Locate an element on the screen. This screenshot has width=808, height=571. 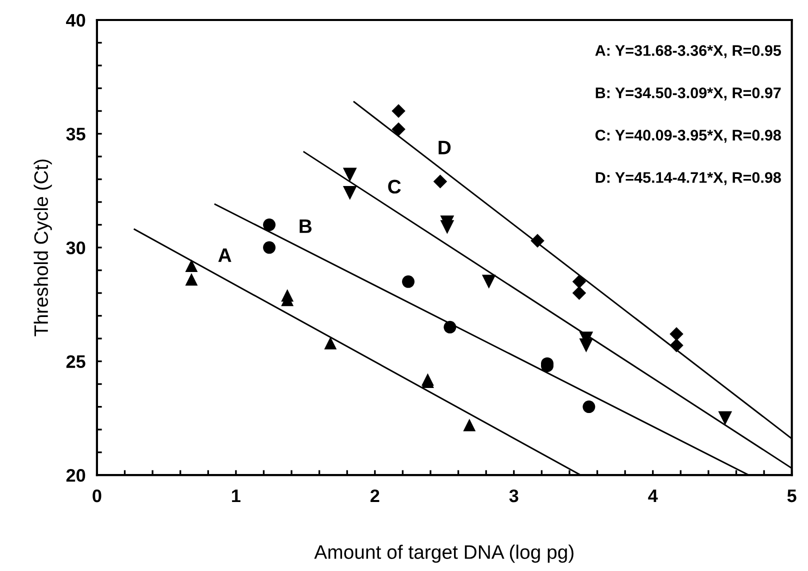
y-tick-label: 25 is located at coordinates (76, 361).